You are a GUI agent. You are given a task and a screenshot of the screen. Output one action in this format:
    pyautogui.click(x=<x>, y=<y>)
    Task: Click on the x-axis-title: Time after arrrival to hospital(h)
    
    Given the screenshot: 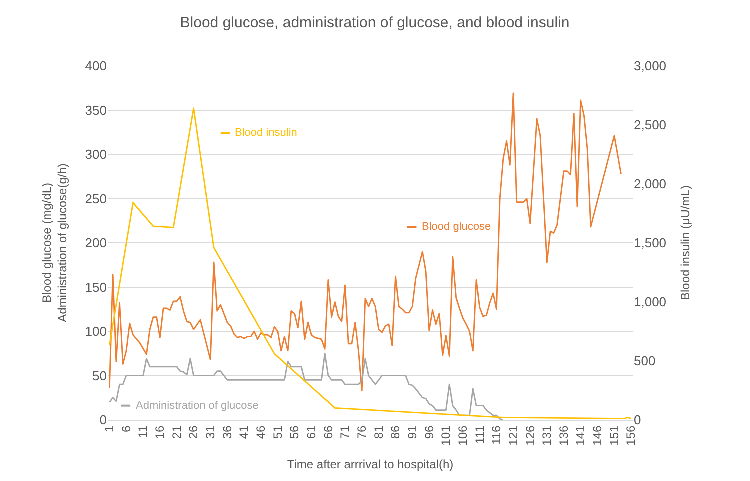 What is the action you would take?
    pyautogui.click(x=370, y=465)
    